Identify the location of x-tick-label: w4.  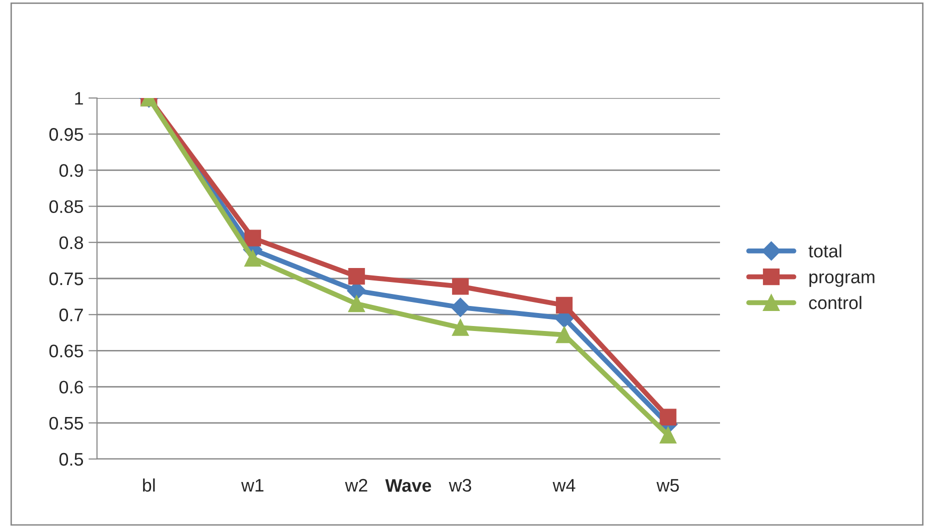
(564, 485).